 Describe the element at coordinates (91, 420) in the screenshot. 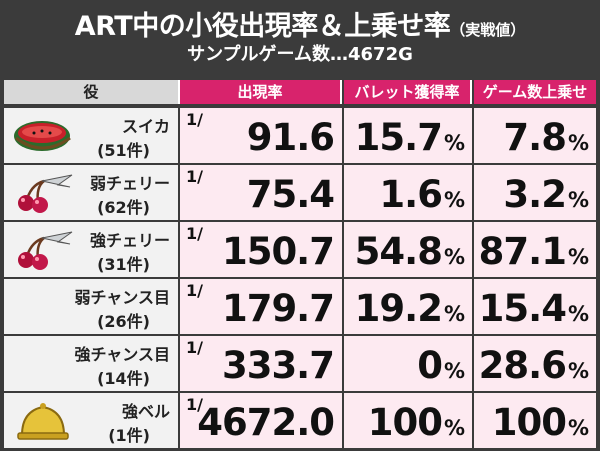

I see `role-cell: 強ベル (1件)` at that location.